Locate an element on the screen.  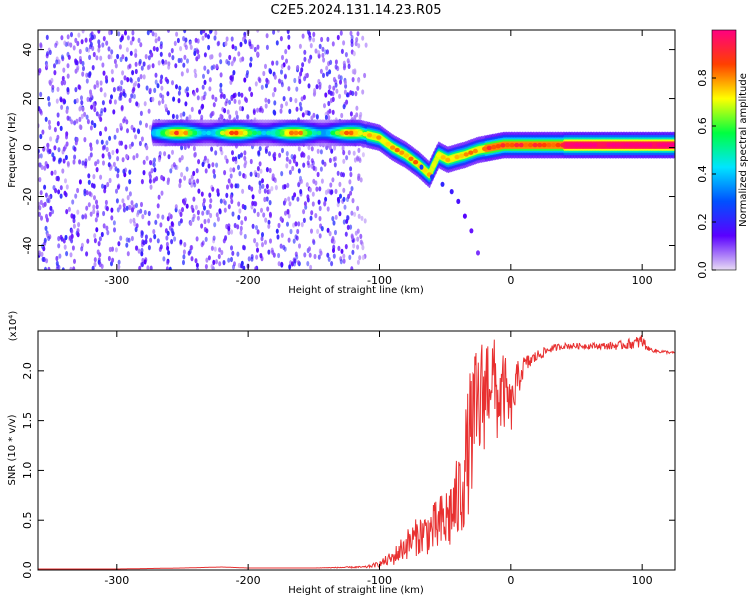
y-tick-label: 0.5 is located at coordinates (27, 520).